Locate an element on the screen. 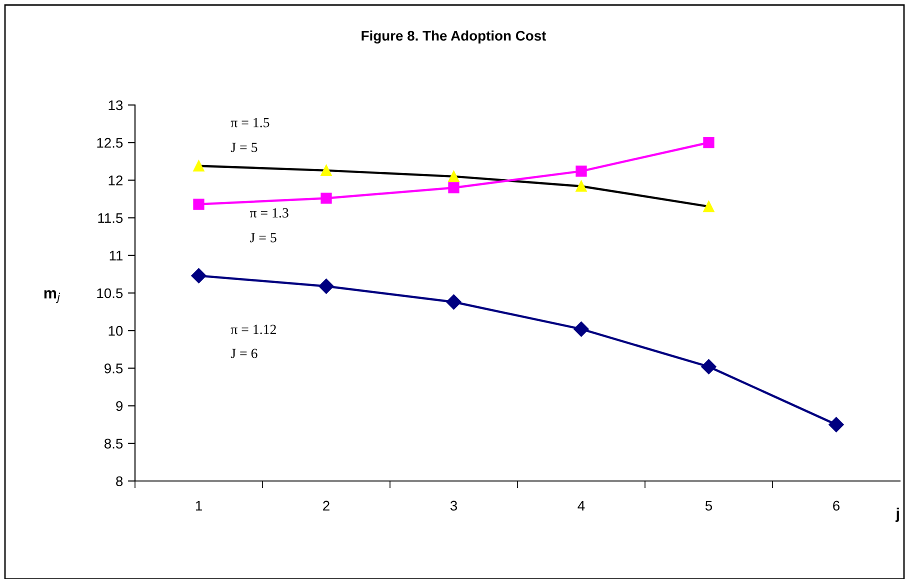  y-tick-label: 12 is located at coordinates (115, 181).